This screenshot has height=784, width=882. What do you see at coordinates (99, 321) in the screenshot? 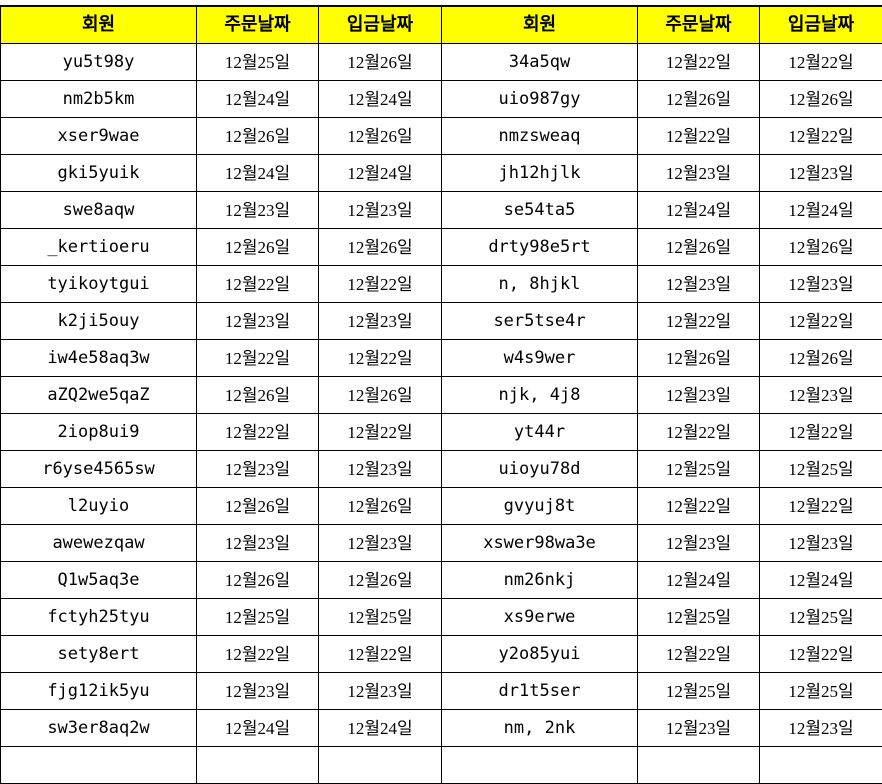
I see `cell-member-left: k2ji5ouy` at bounding box center [99, 321].